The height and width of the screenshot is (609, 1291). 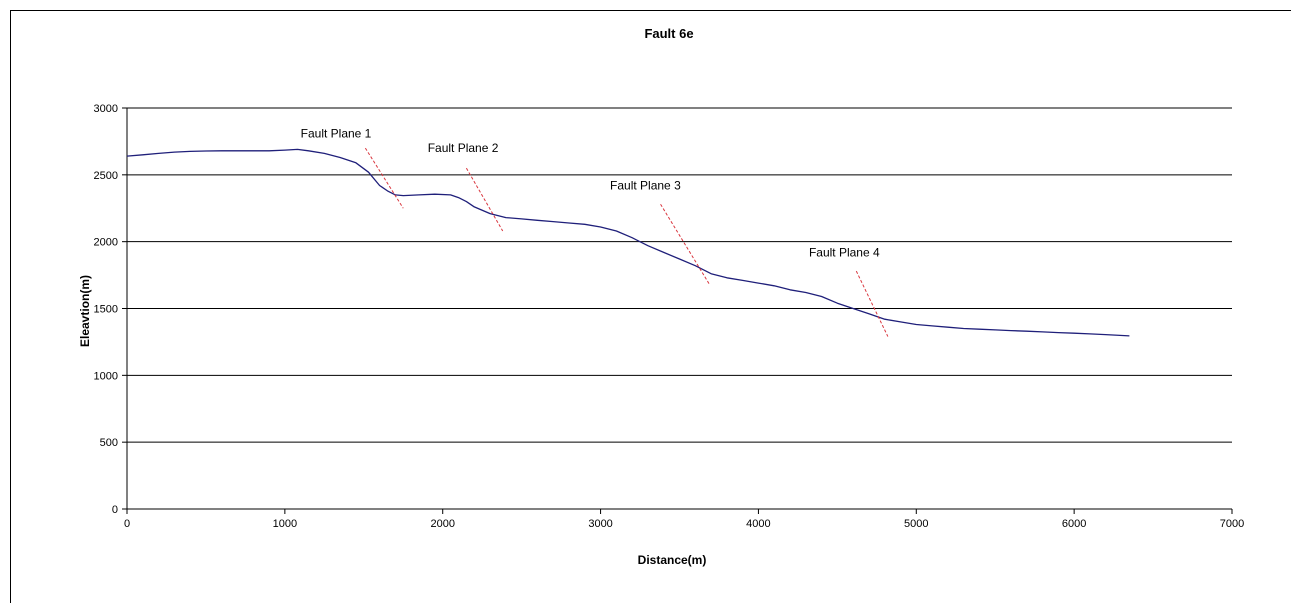 What do you see at coordinates (106, 310) in the screenshot?
I see `y-tick-label: 1500` at bounding box center [106, 310].